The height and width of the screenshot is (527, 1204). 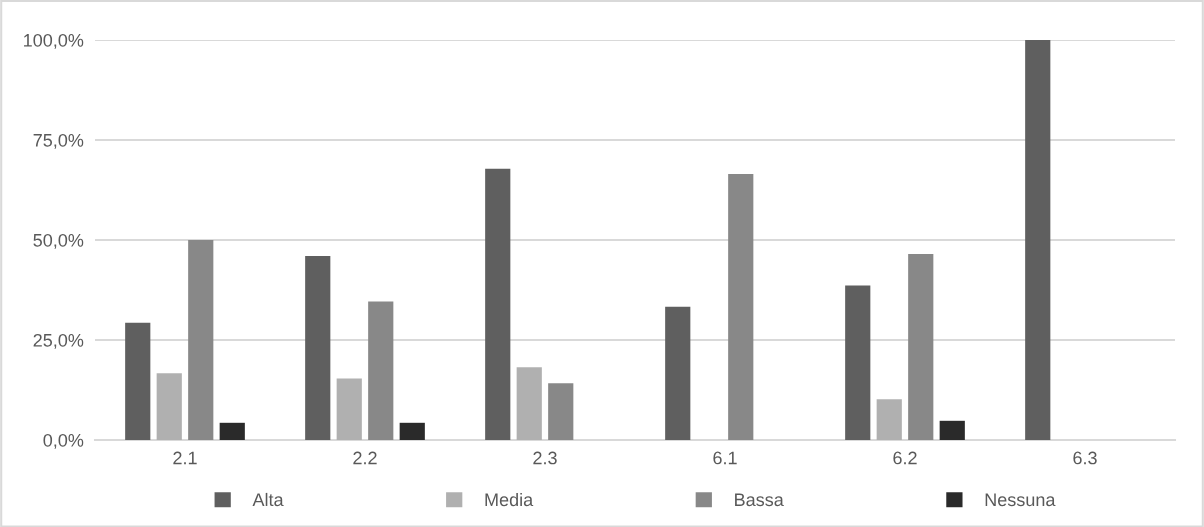 I want to click on y-tick-label: 0,0%, so click(x=63, y=441).